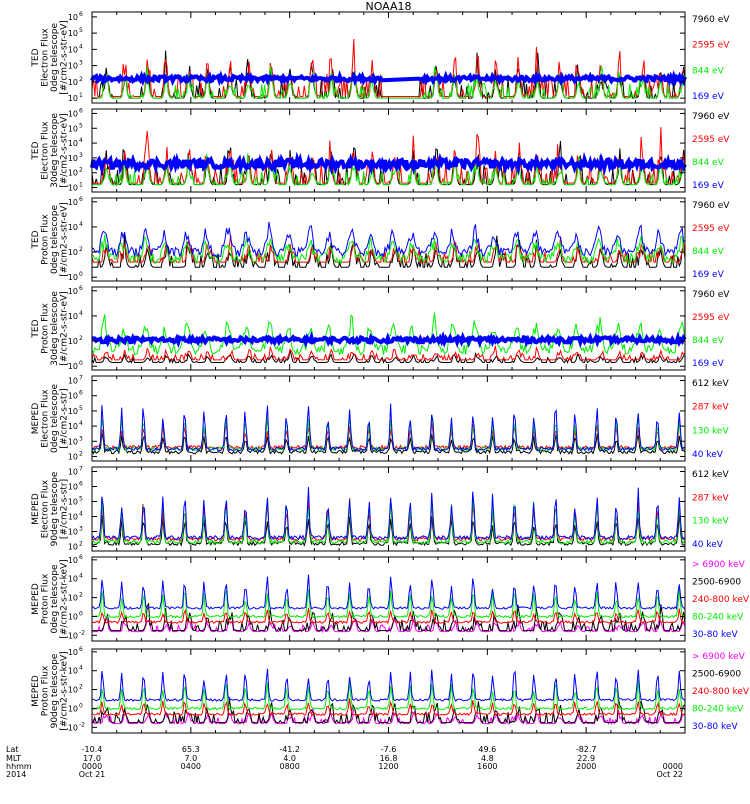  I want to click on series-line-magenta, so click(388, 715).